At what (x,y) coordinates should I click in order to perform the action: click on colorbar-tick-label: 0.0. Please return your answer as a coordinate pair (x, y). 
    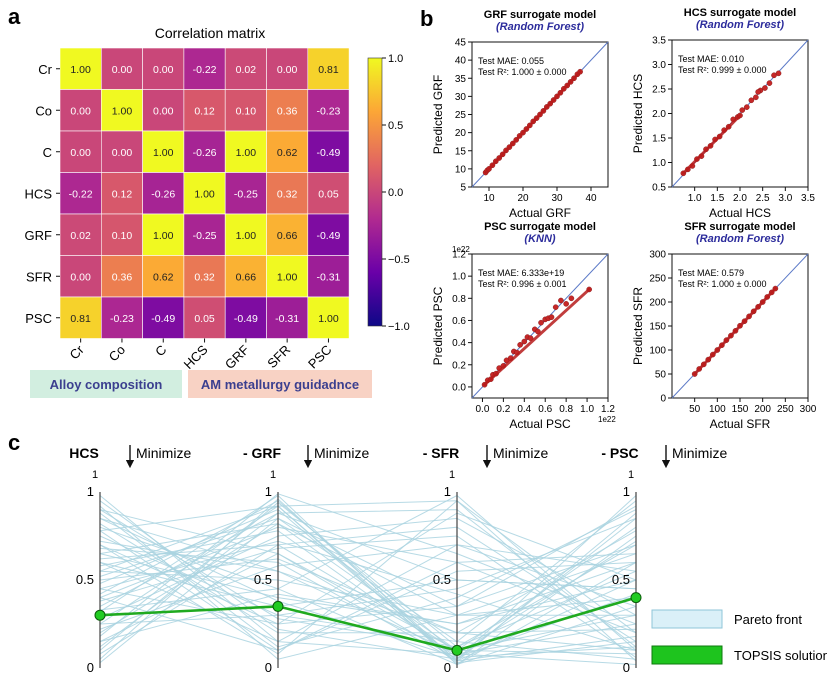
    Looking at the image, I should click on (395, 193).